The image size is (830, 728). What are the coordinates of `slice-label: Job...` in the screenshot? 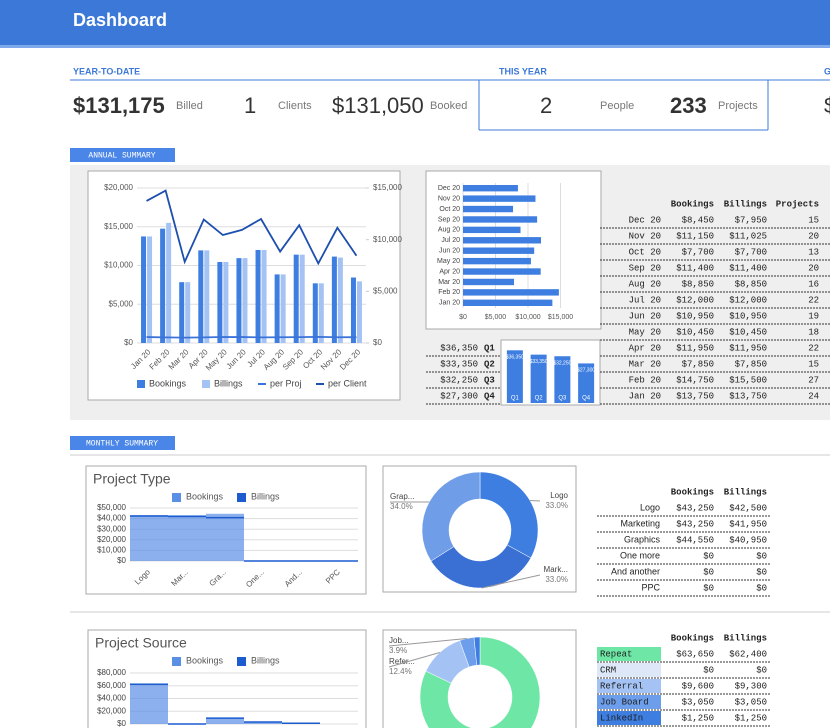 It's located at (399, 640).